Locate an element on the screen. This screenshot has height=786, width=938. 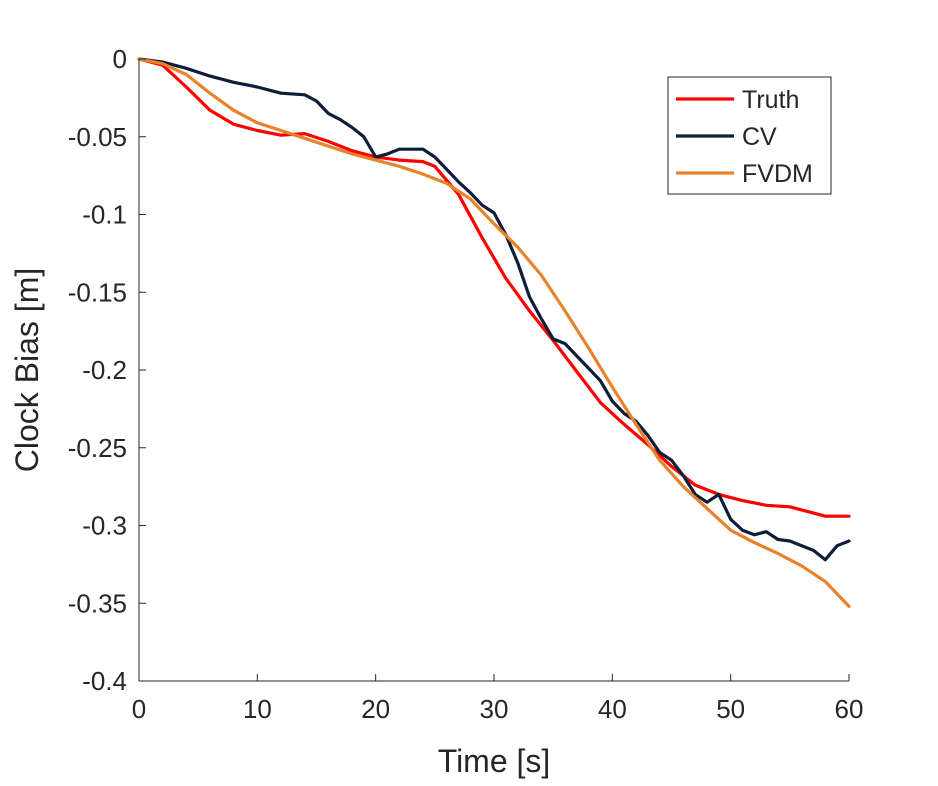
x-tick-label: 0 is located at coordinates (139, 709).